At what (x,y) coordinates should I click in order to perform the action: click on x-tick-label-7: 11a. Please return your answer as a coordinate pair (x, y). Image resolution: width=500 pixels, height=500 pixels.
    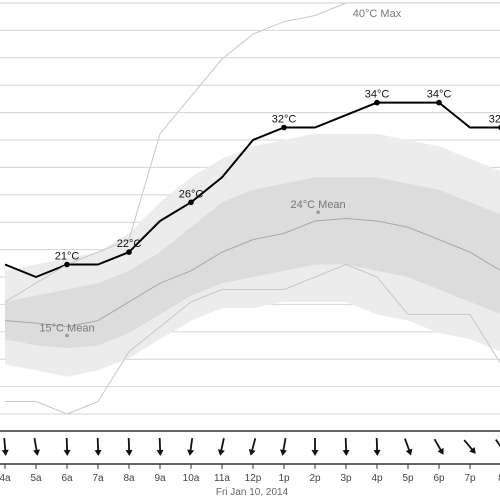
    Looking at the image, I should click on (222, 478).